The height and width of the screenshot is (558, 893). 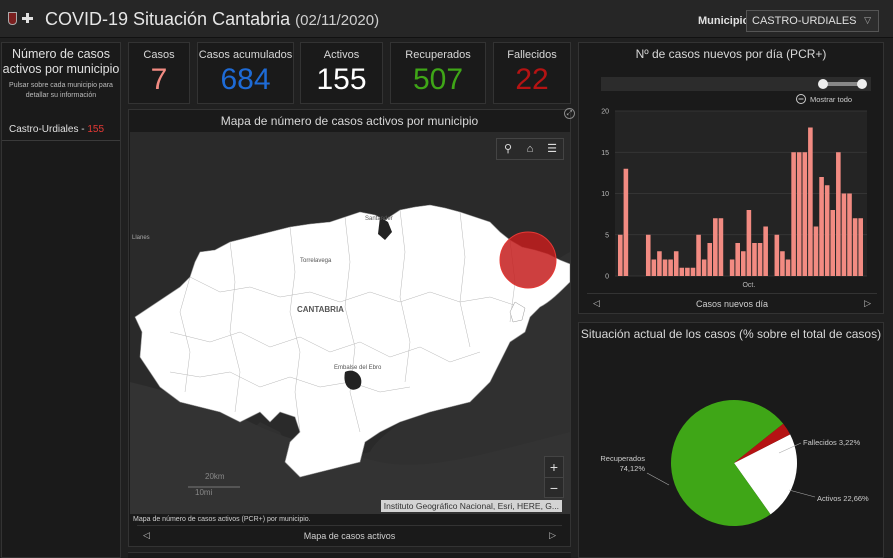 I want to click on municipio-select-value: CASTRO-URDIALES, so click(x=804, y=21).